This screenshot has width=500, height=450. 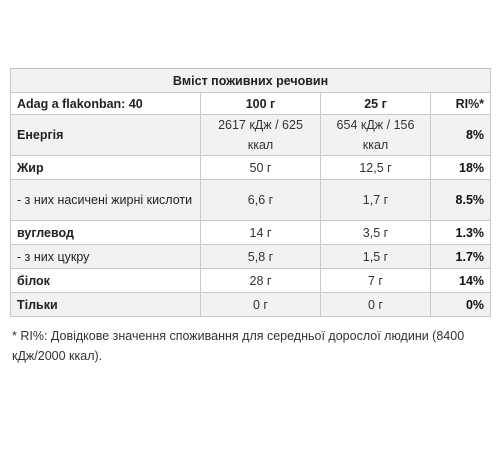 I want to click on table-row: Тільки 0 г 0 г 0%, so click(x=251, y=304).